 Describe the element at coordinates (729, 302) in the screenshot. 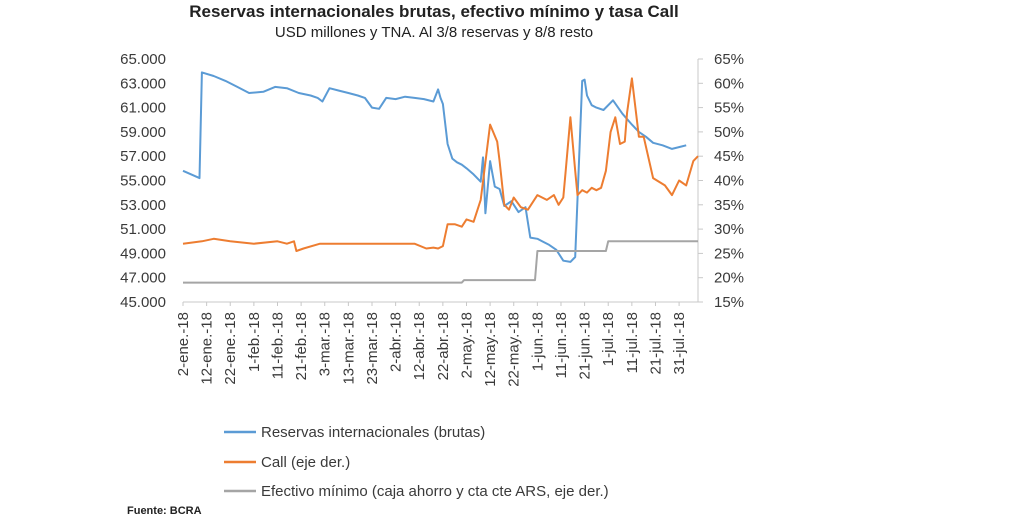

I see `y-right-tick-label: 15%` at that location.